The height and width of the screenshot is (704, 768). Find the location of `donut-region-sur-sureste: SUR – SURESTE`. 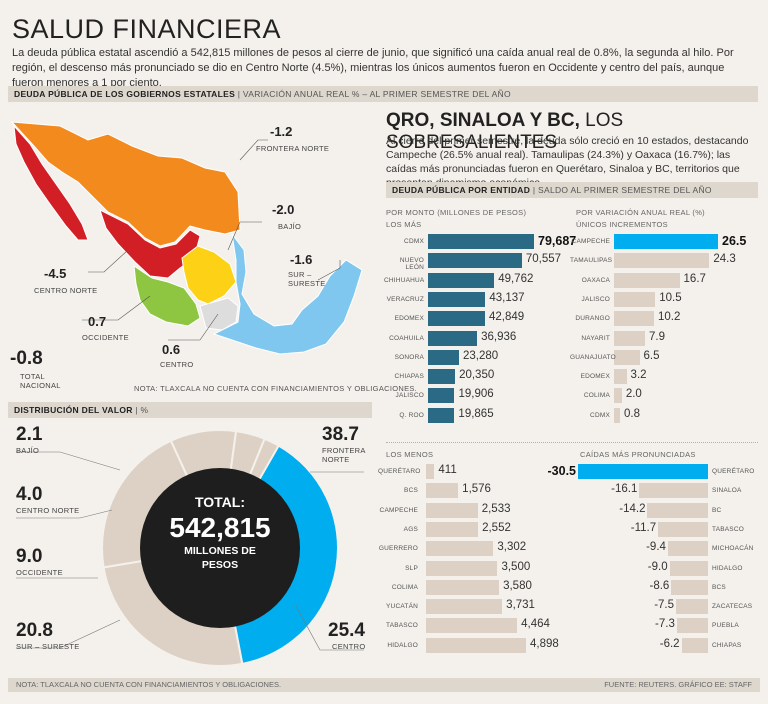

donut-region-sur-sureste: SUR – SURESTE is located at coordinates (48, 646).